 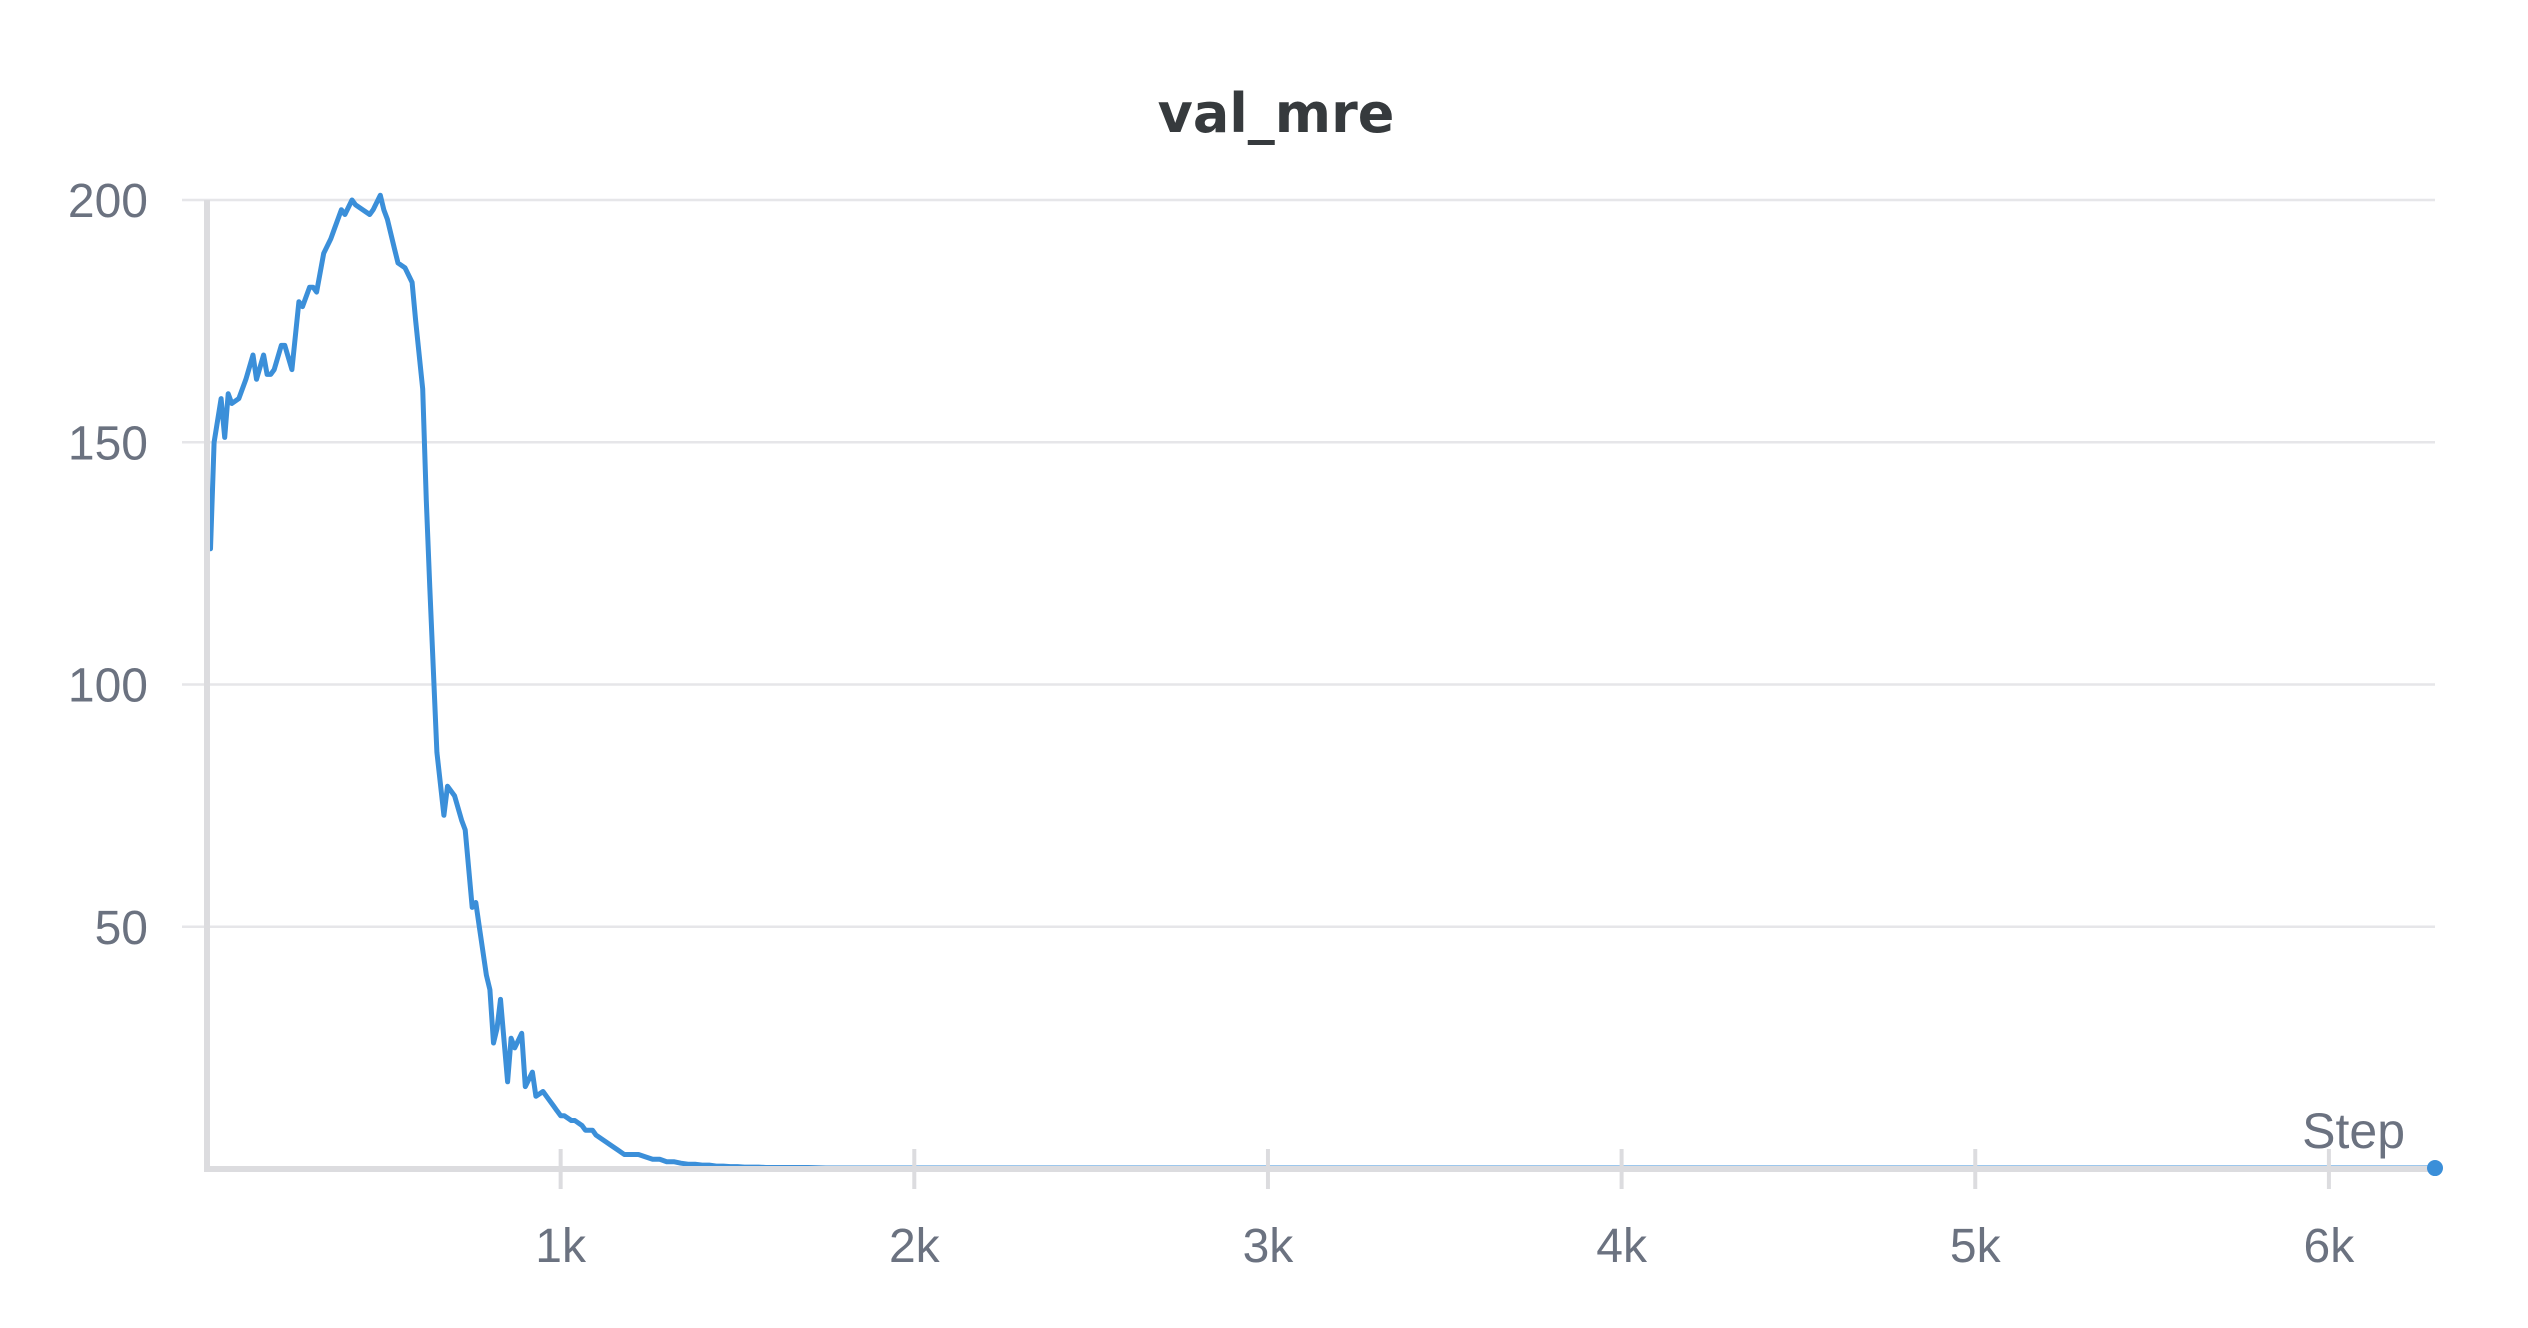 I want to click on y-tick-label: 200, so click(x=108, y=201).